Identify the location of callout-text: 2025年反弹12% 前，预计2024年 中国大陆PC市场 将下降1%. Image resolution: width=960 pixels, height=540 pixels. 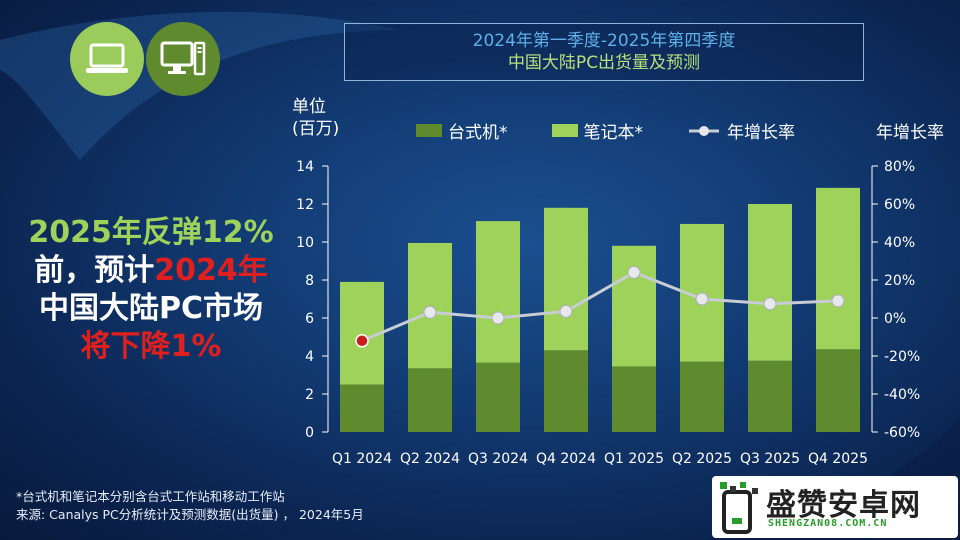
(151, 290).